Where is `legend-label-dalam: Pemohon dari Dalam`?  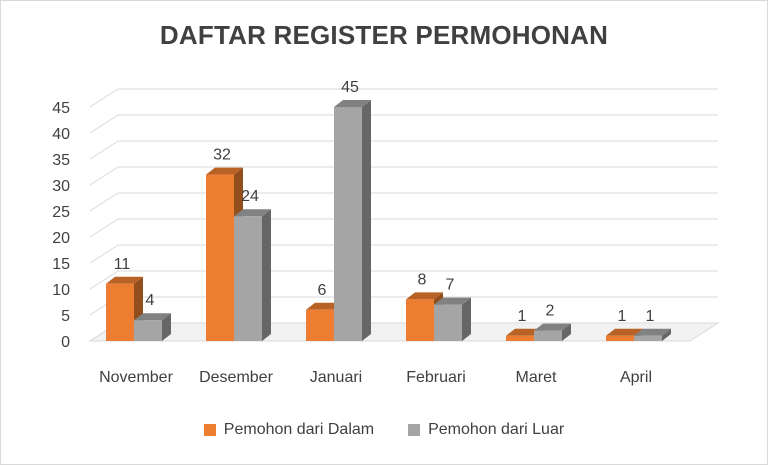
legend-label-dalam: Pemohon dari Dalam is located at coordinates (299, 429).